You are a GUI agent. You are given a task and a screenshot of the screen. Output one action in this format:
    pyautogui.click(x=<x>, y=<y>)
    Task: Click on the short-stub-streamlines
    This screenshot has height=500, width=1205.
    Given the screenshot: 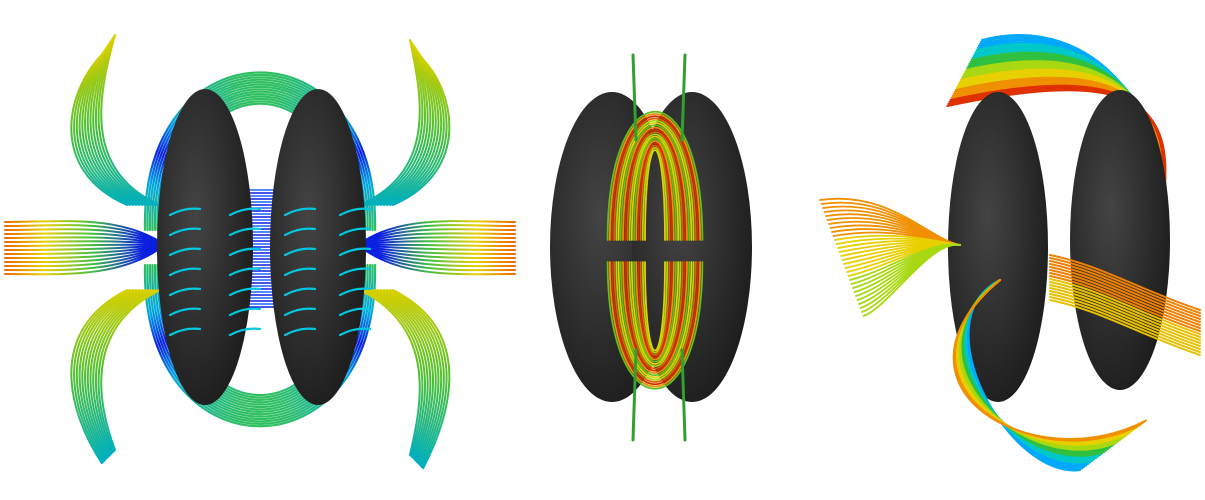 What is the action you would take?
    pyautogui.click(x=270, y=272)
    